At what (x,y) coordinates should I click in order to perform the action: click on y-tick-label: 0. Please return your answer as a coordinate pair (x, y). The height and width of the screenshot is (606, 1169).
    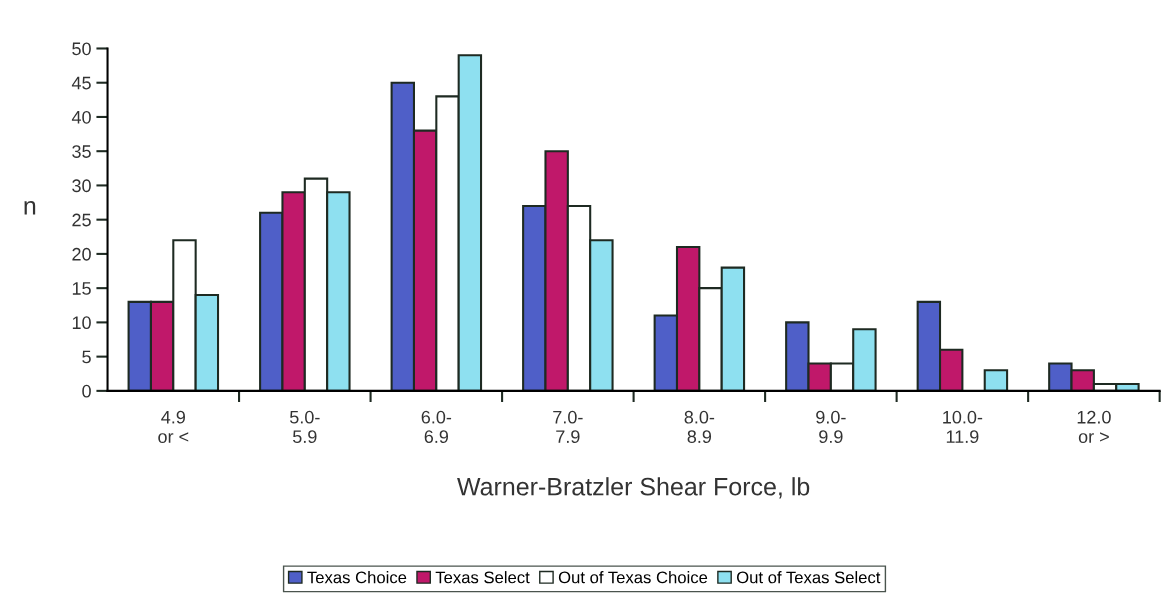
    Looking at the image, I should click on (86, 391).